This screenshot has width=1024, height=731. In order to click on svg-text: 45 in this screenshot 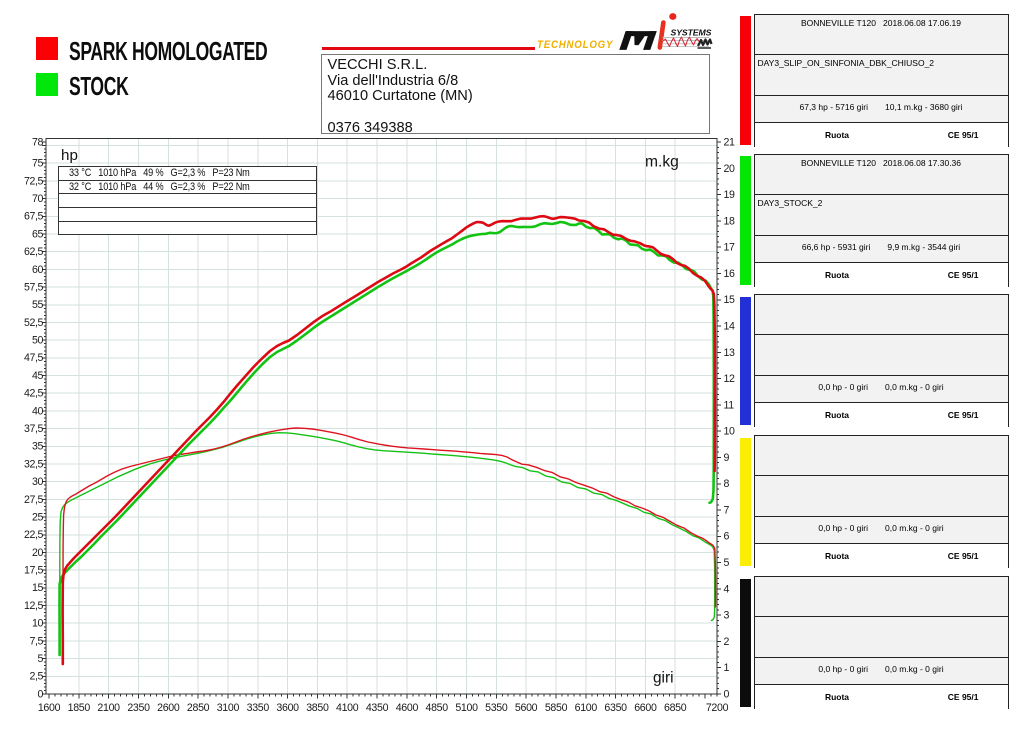, I will do `click(37, 376)`.